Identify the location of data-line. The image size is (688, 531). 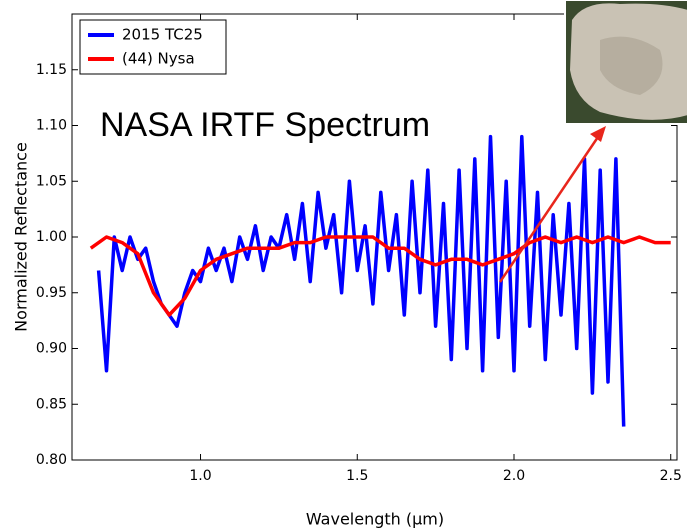
(380, 276).